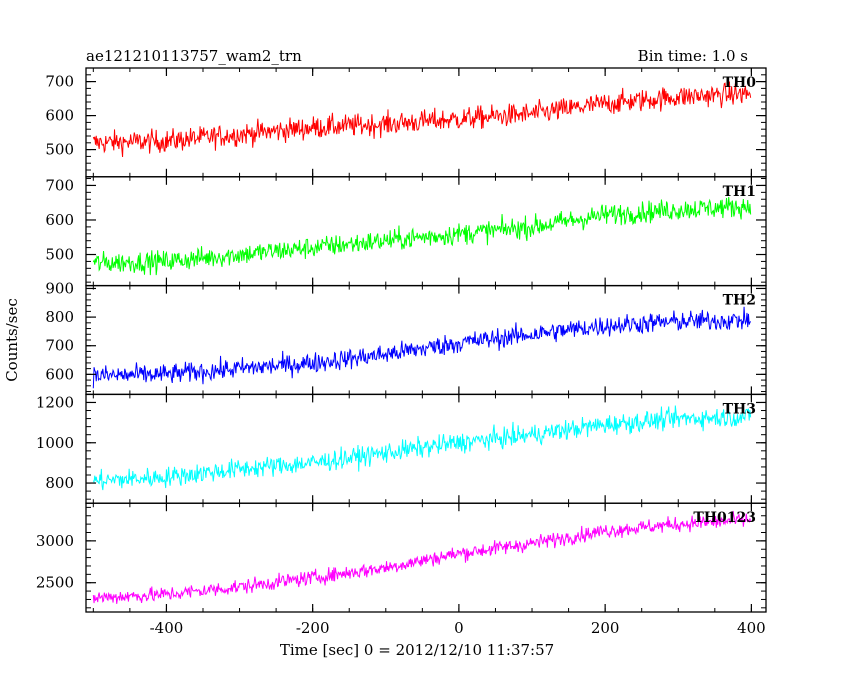  I want to click on series-label-th0123: TH0123, so click(724, 518).